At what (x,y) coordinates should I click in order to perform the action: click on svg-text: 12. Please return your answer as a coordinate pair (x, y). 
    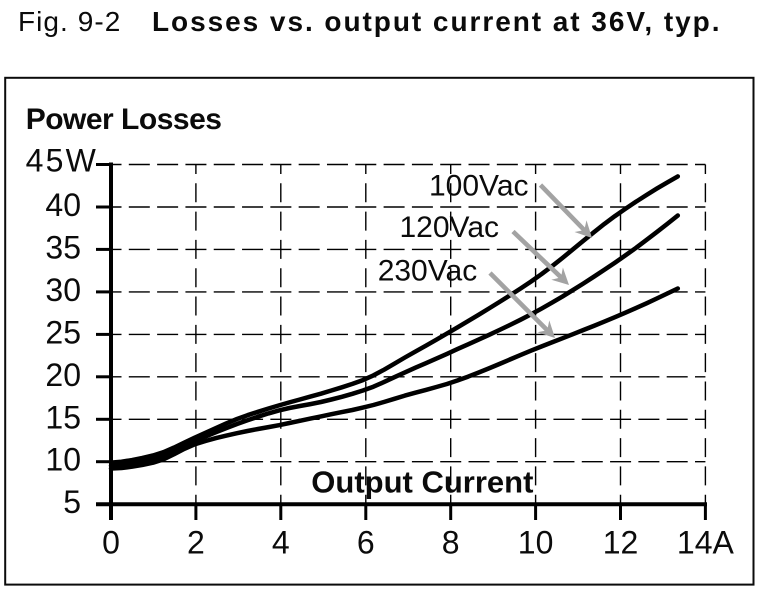
    Looking at the image, I should click on (621, 542).